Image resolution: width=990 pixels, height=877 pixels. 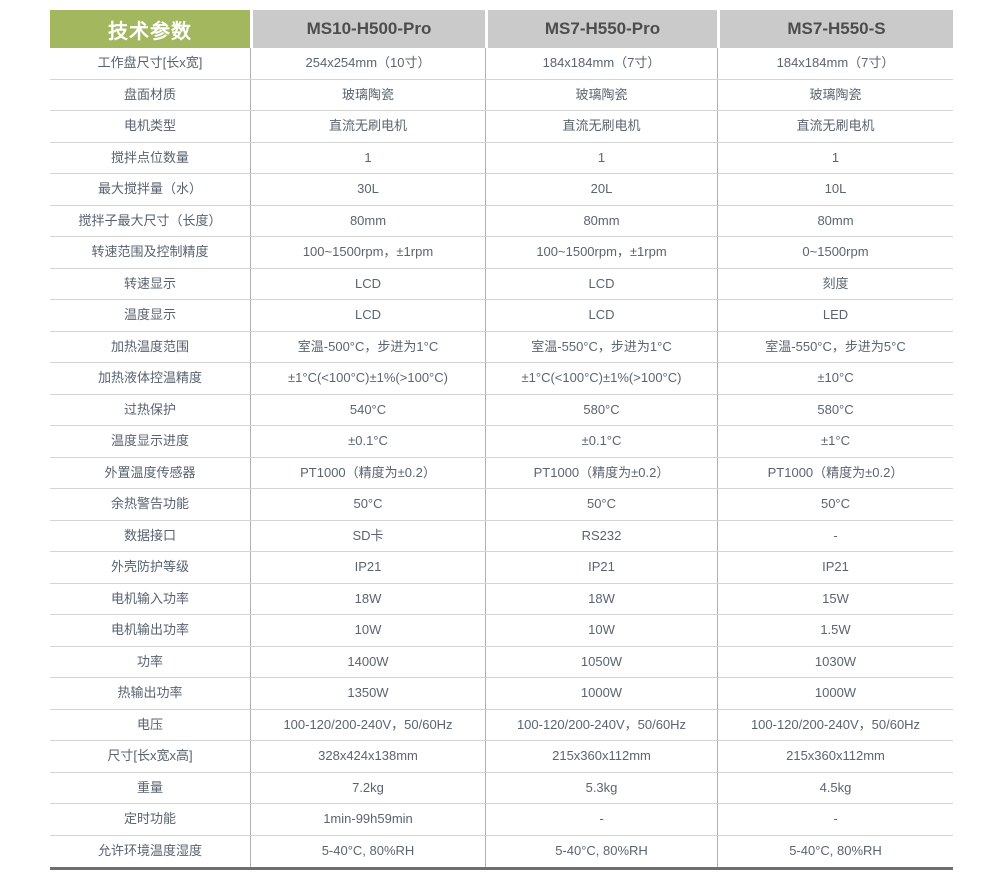 What do you see at coordinates (149, 126) in the screenshot?
I see `spec-row-label: 电机类型` at bounding box center [149, 126].